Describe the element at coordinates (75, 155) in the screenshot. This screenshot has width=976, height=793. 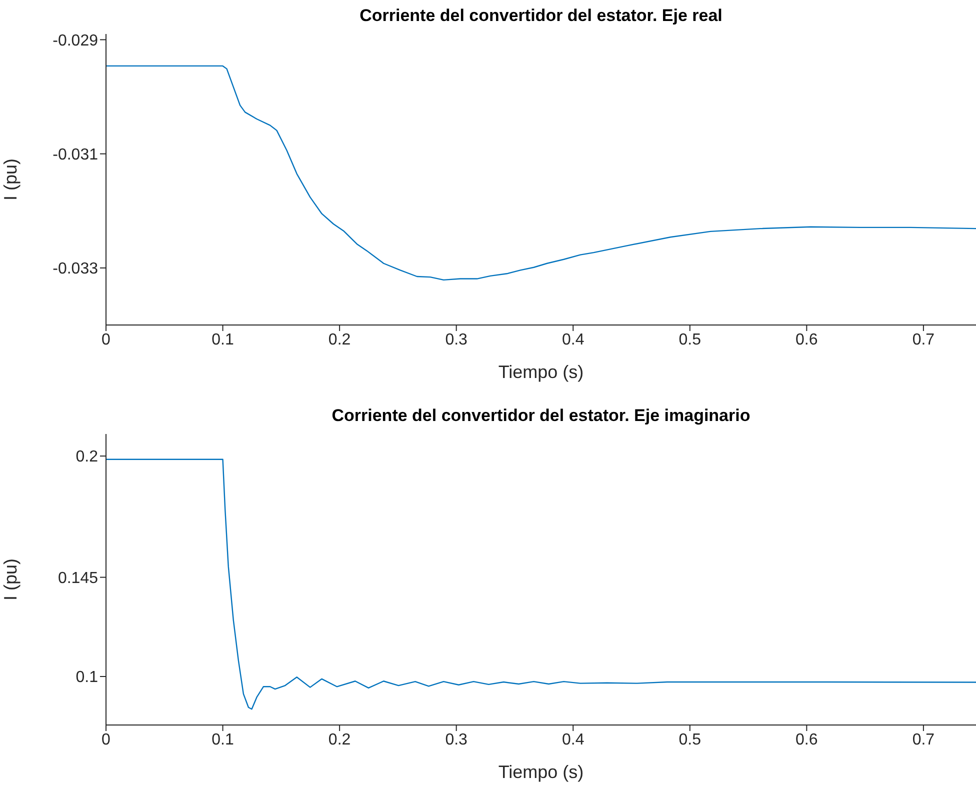
I see `y-tick-label: -0.031` at that location.